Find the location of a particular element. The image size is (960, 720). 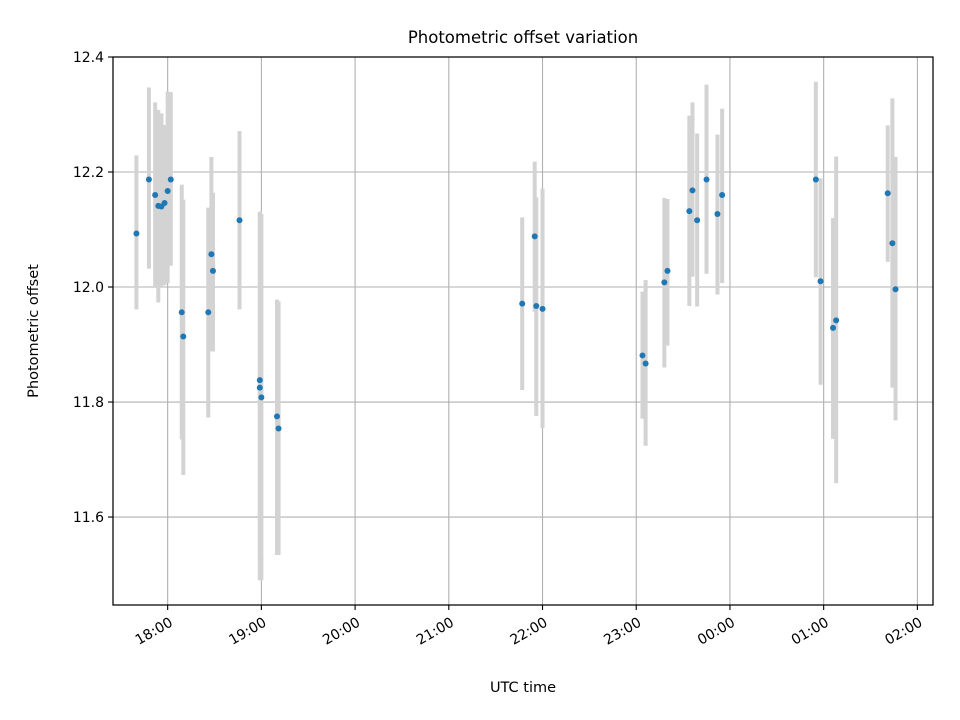

y-axis-label: Photometric offset is located at coordinates (34, 331).